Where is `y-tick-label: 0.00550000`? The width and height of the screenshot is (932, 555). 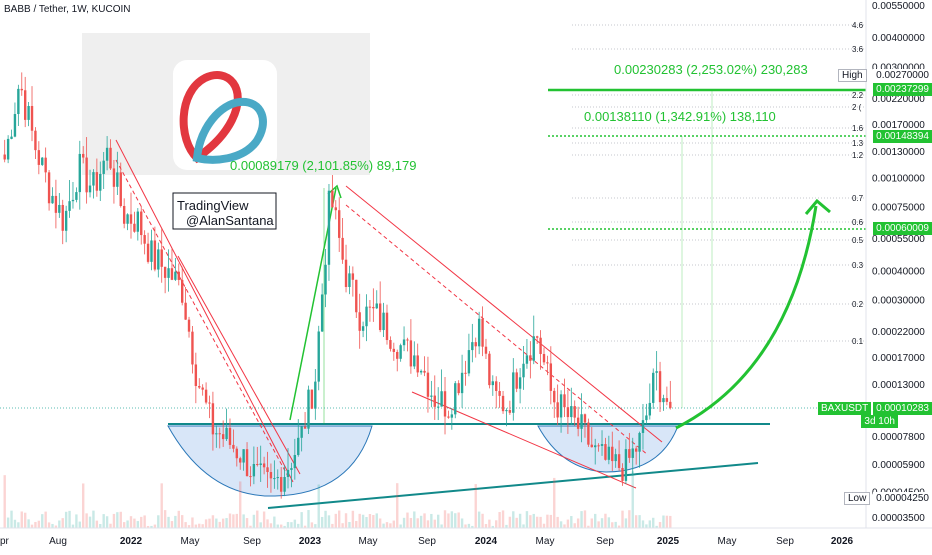
y-tick-label: 0.00550000 is located at coordinates (898, 6).